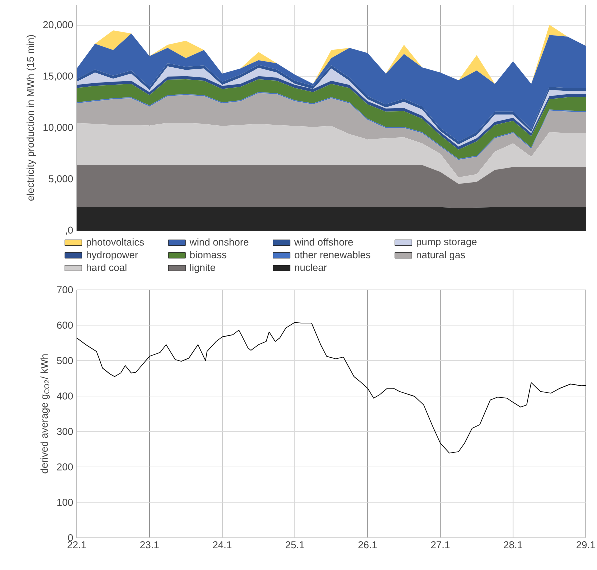 This screenshot has height=570, width=597. Describe the element at coordinates (115, 243) in the screenshot. I see `legend-label: photovoltaics` at that location.